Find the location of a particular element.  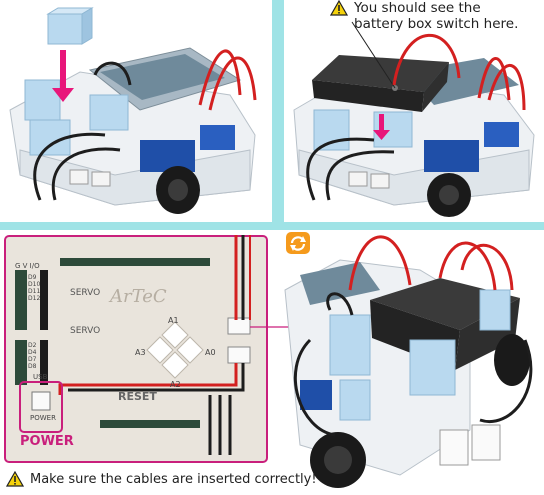

rotate-arrows-icon is located at coordinates (298, 243).